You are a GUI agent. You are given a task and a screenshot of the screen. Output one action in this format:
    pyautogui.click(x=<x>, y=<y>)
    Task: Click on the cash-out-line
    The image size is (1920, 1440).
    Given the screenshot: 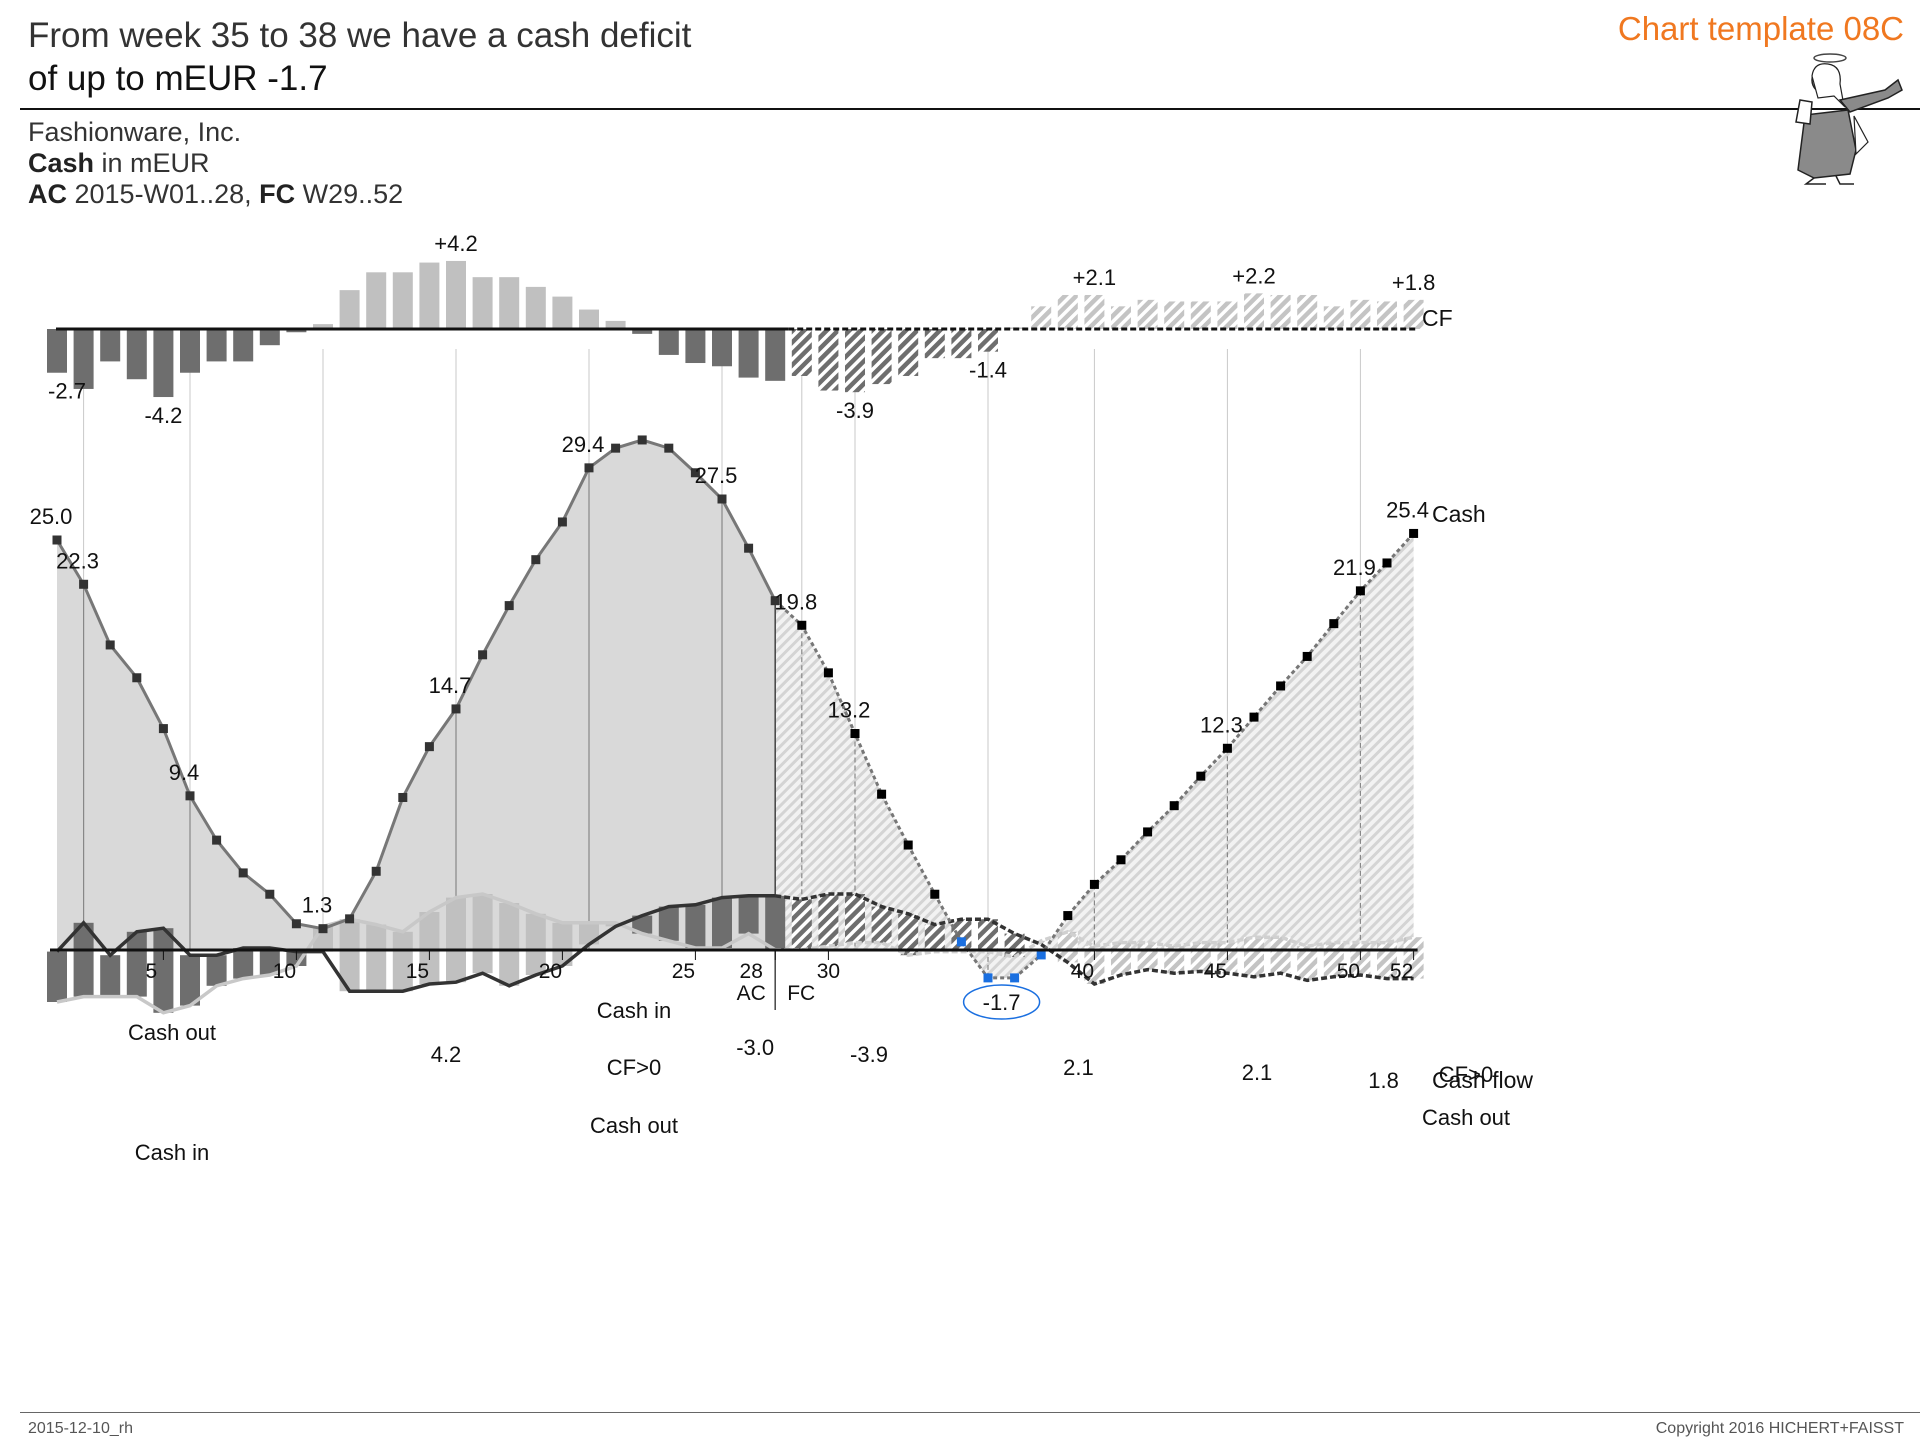 What is the action you would take?
    pyautogui.click(x=415, y=943)
    